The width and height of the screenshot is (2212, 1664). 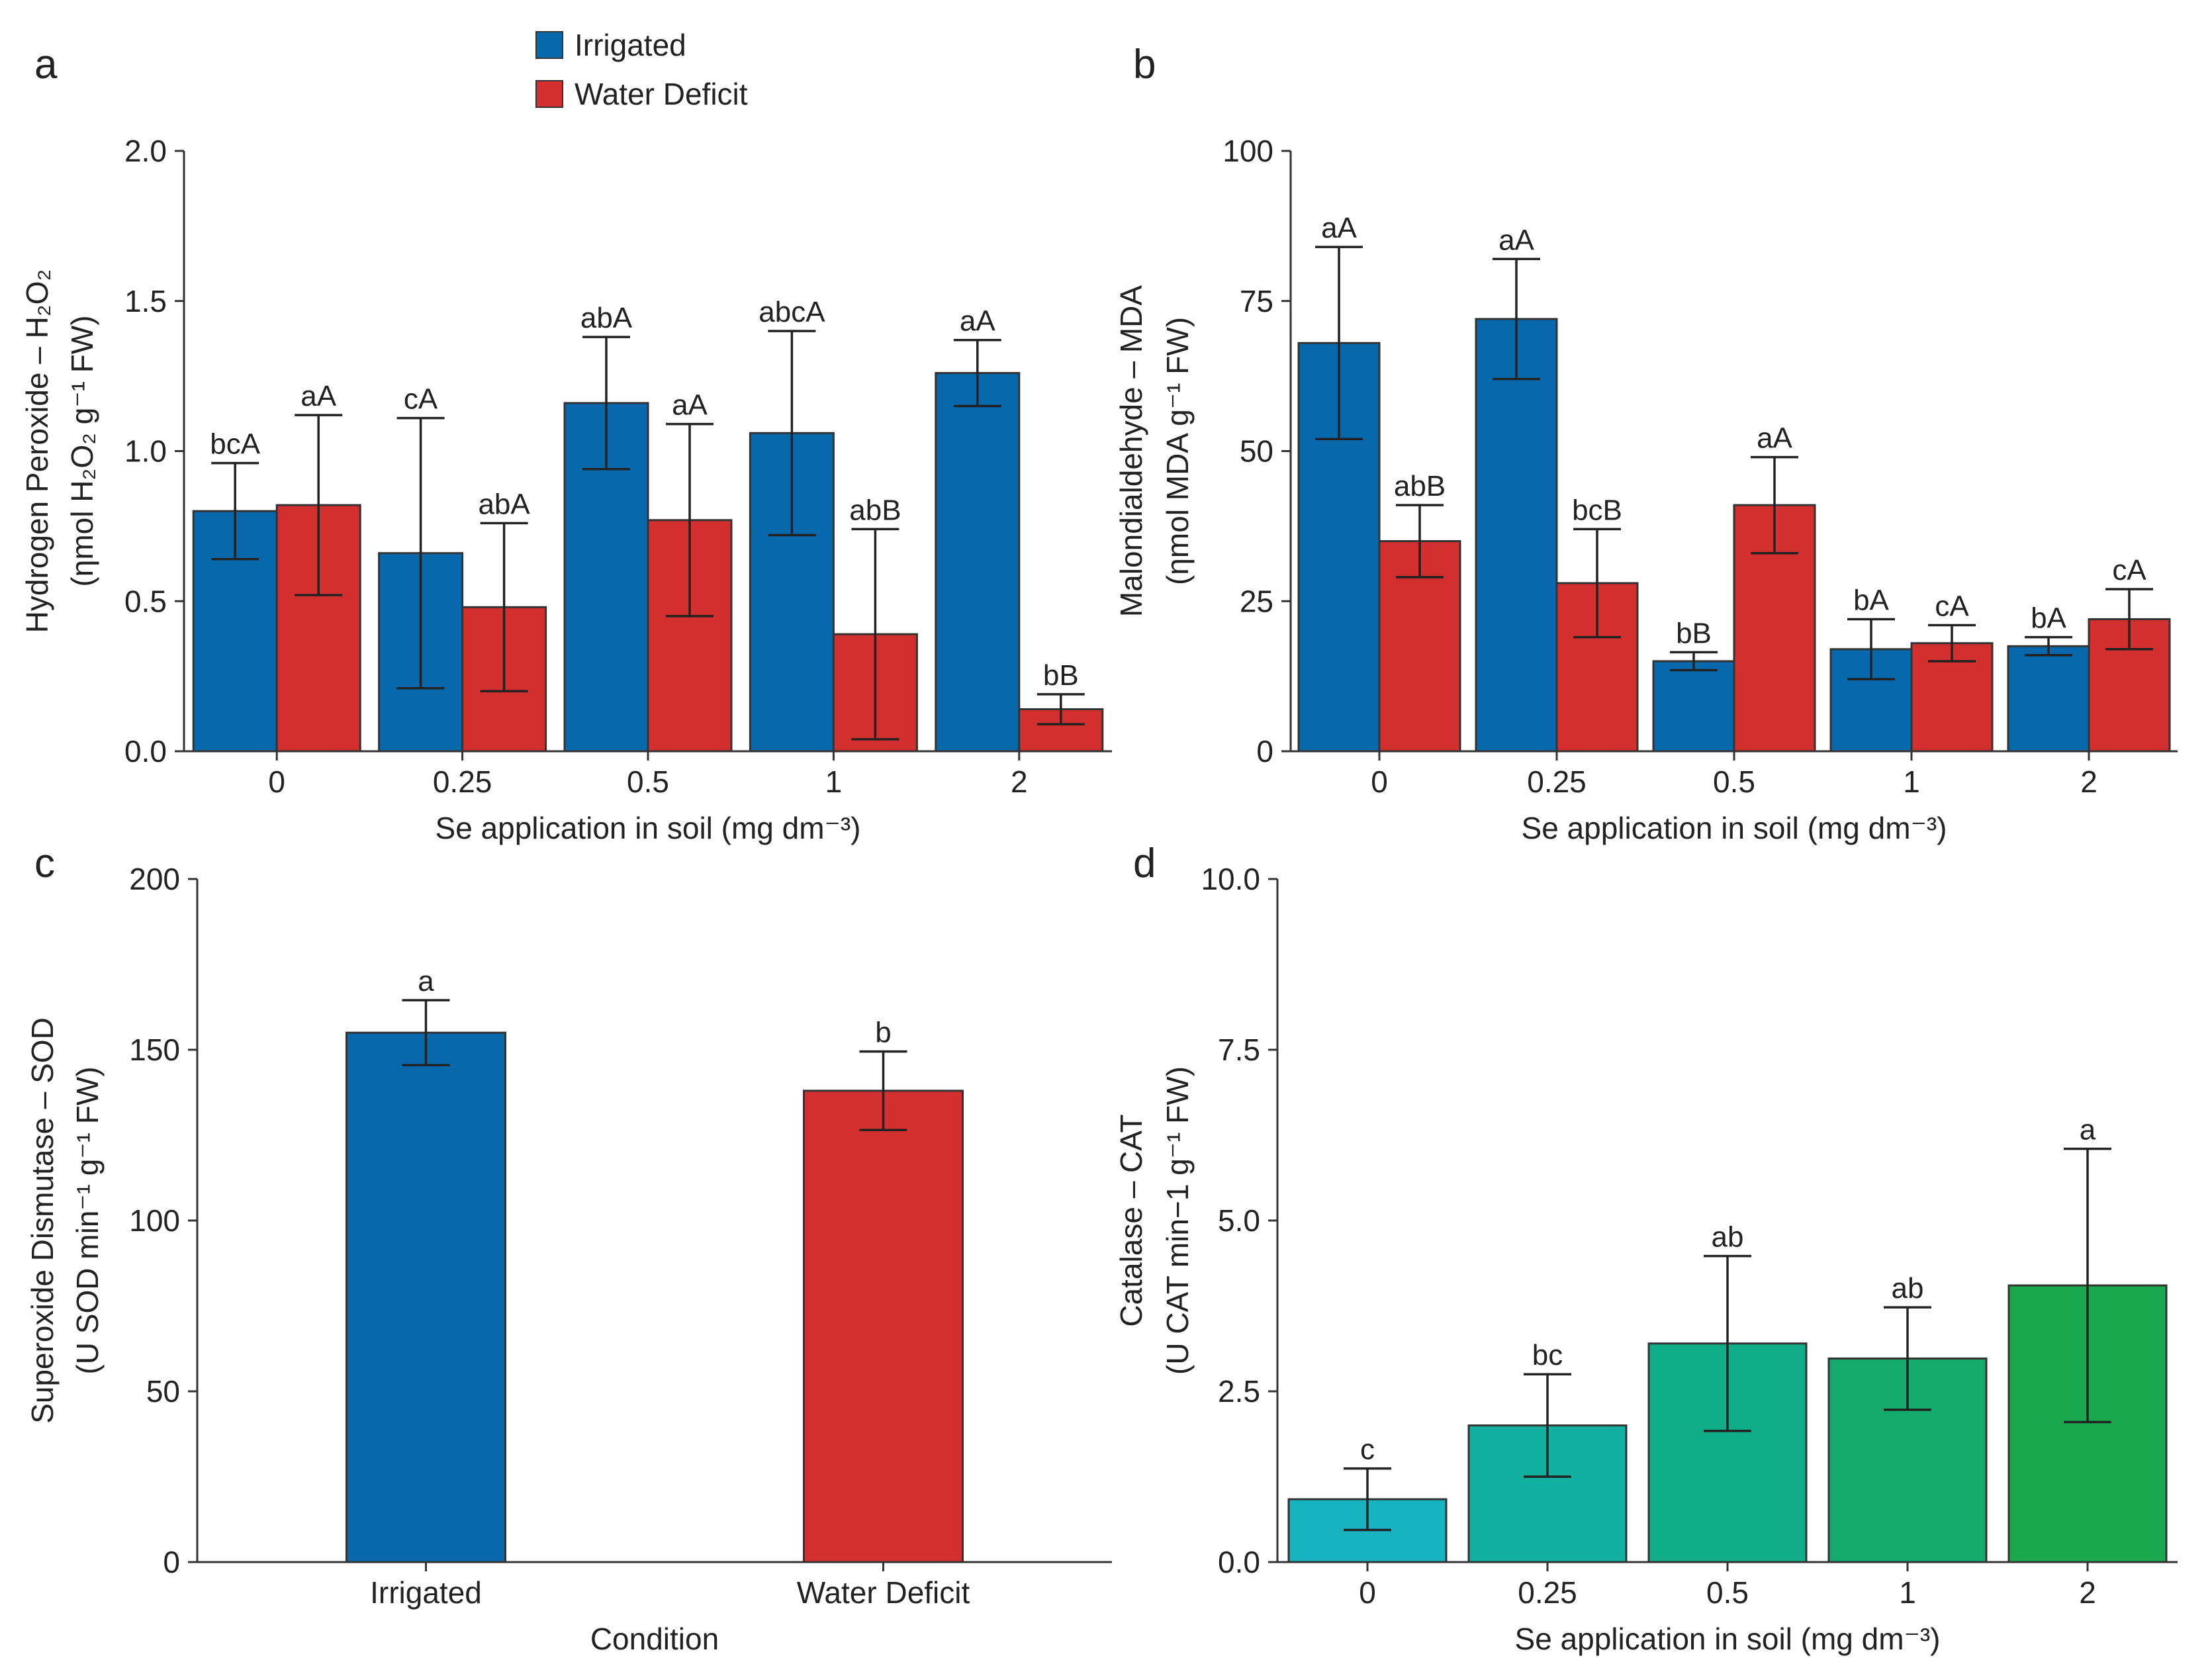 What do you see at coordinates (1177, 1220) in the screenshot?
I see `y-axis-unit: (U CAT min−1 g⁻¹ FW)` at bounding box center [1177, 1220].